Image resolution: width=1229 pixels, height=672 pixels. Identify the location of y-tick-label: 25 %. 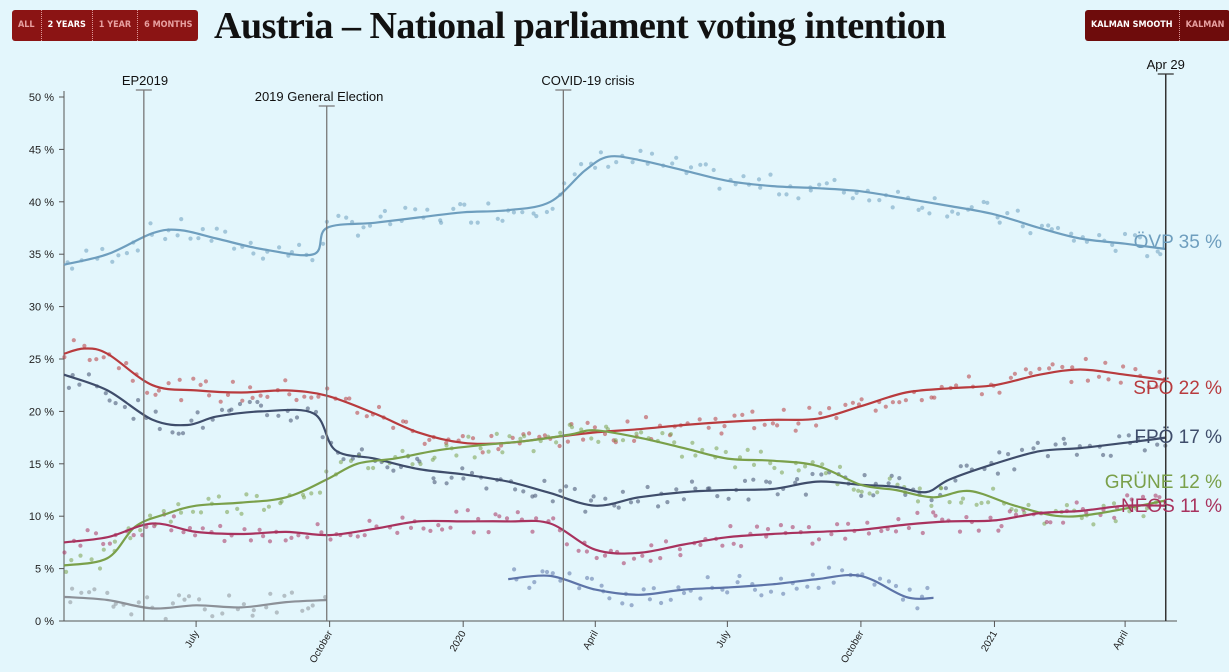
(41, 360).